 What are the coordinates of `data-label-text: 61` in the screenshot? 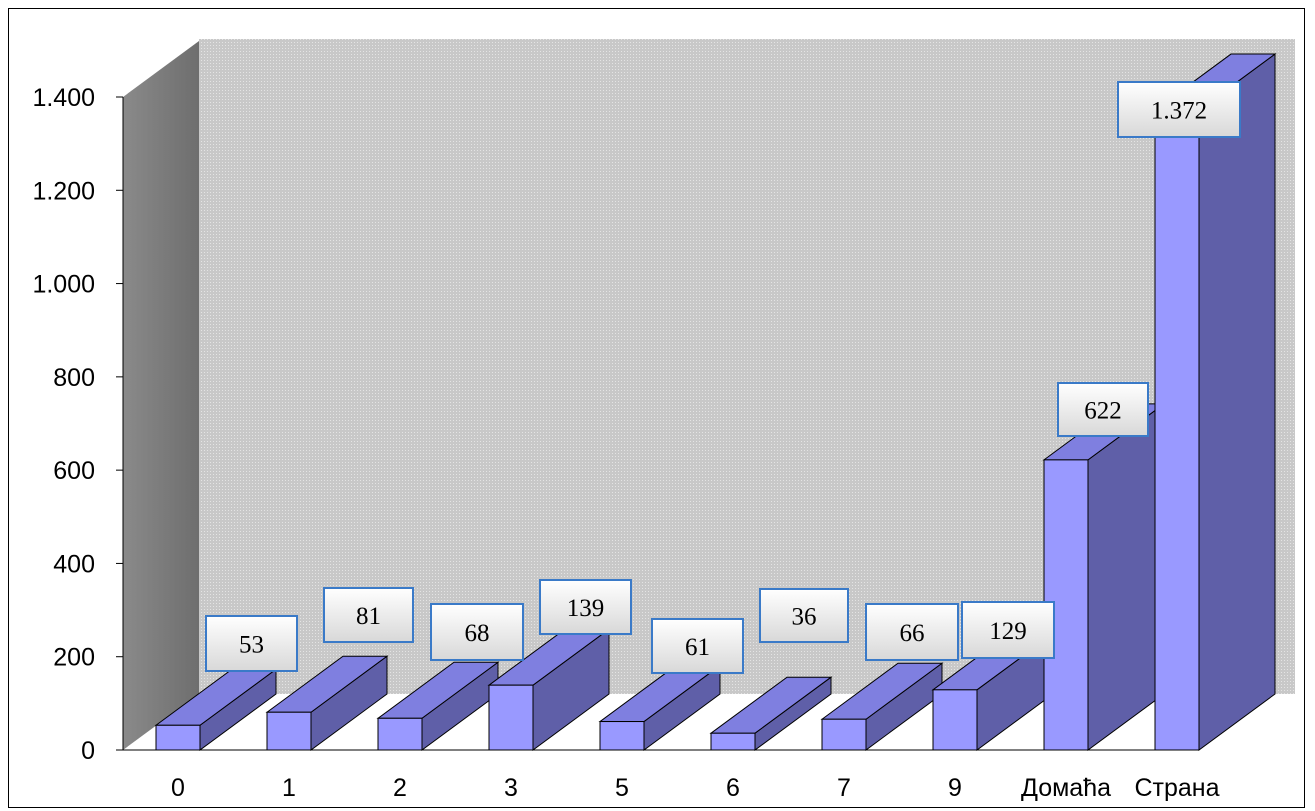 It's located at (697, 647).